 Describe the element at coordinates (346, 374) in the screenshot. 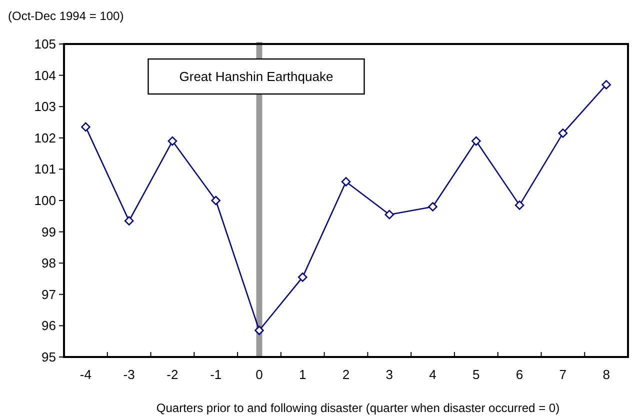

I see `x-tick-label: 2` at that location.